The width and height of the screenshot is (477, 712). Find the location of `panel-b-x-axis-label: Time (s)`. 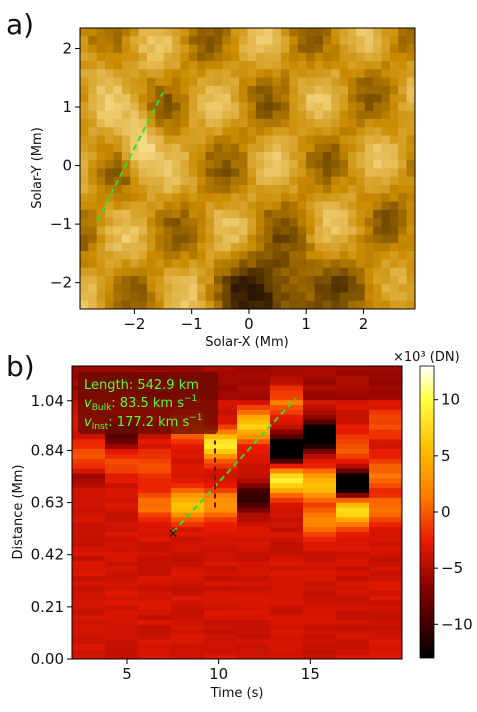

panel-b-x-axis-label: Time (s) is located at coordinates (237, 693).